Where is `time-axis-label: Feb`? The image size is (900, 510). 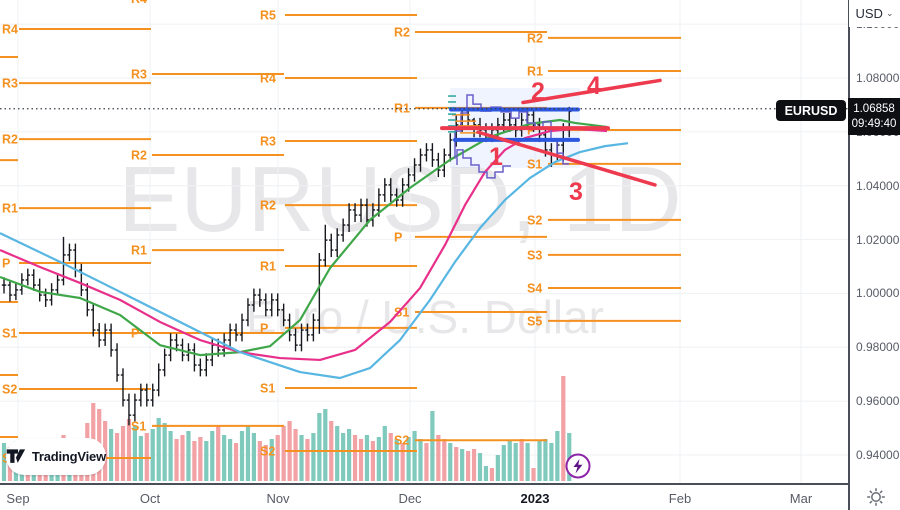
time-axis-label: Feb is located at coordinates (680, 498).